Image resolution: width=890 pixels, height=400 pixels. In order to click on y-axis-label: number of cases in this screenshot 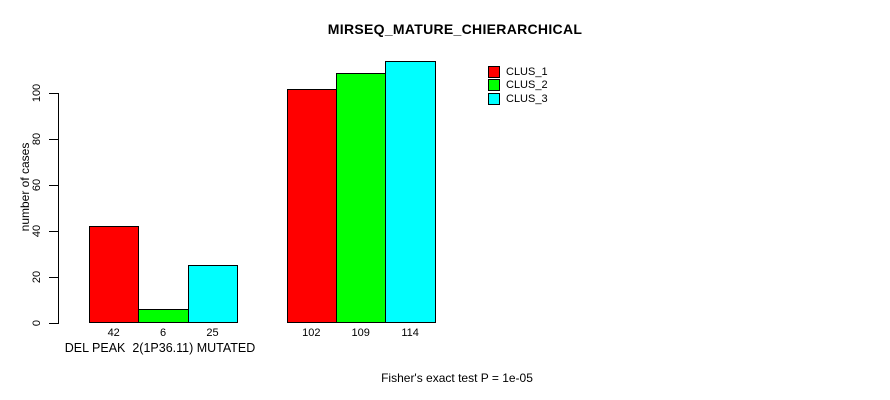, I will do `click(25, 187)`.